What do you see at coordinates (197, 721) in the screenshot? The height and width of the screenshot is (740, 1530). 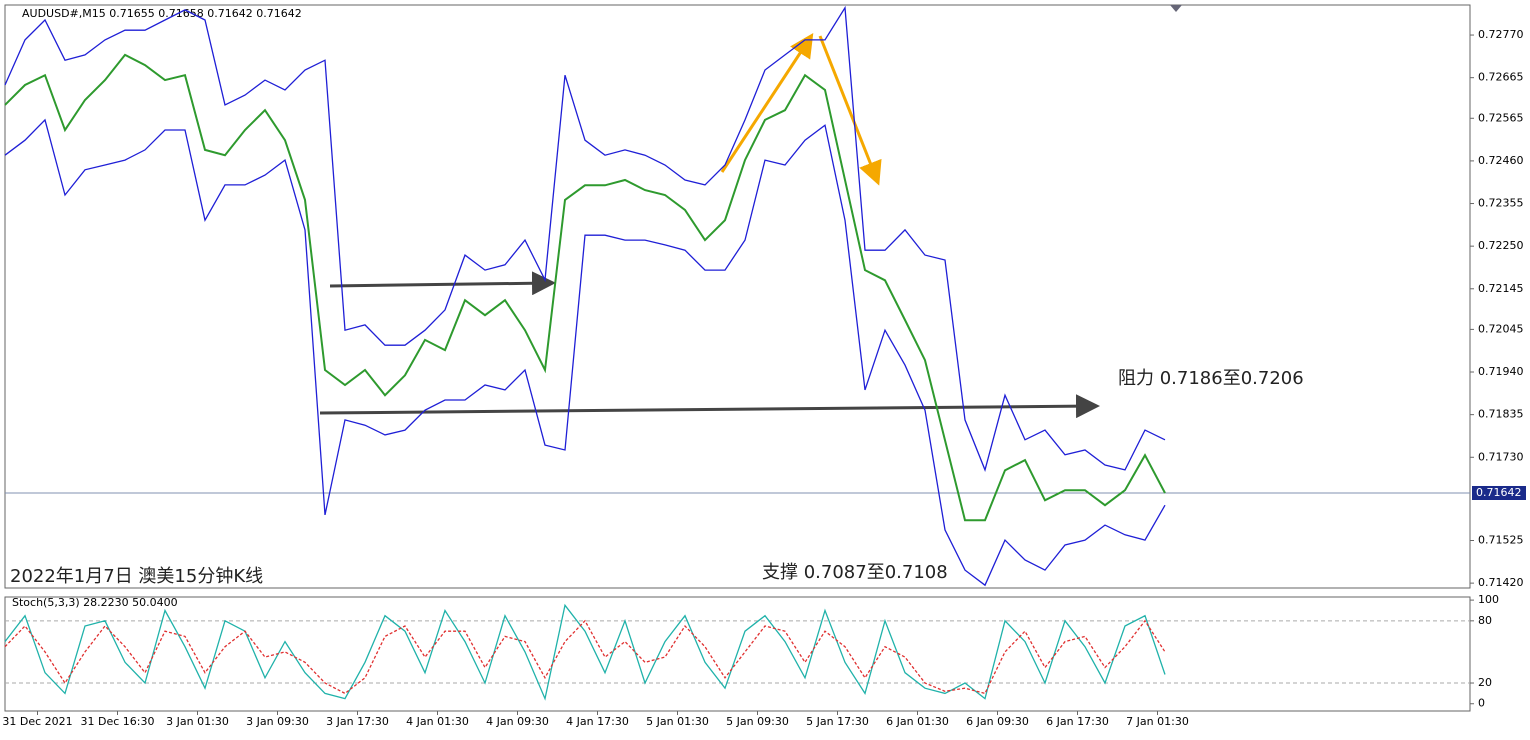 I see `x-tick-label: 3 Jan 01:30` at bounding box center [197, 721].